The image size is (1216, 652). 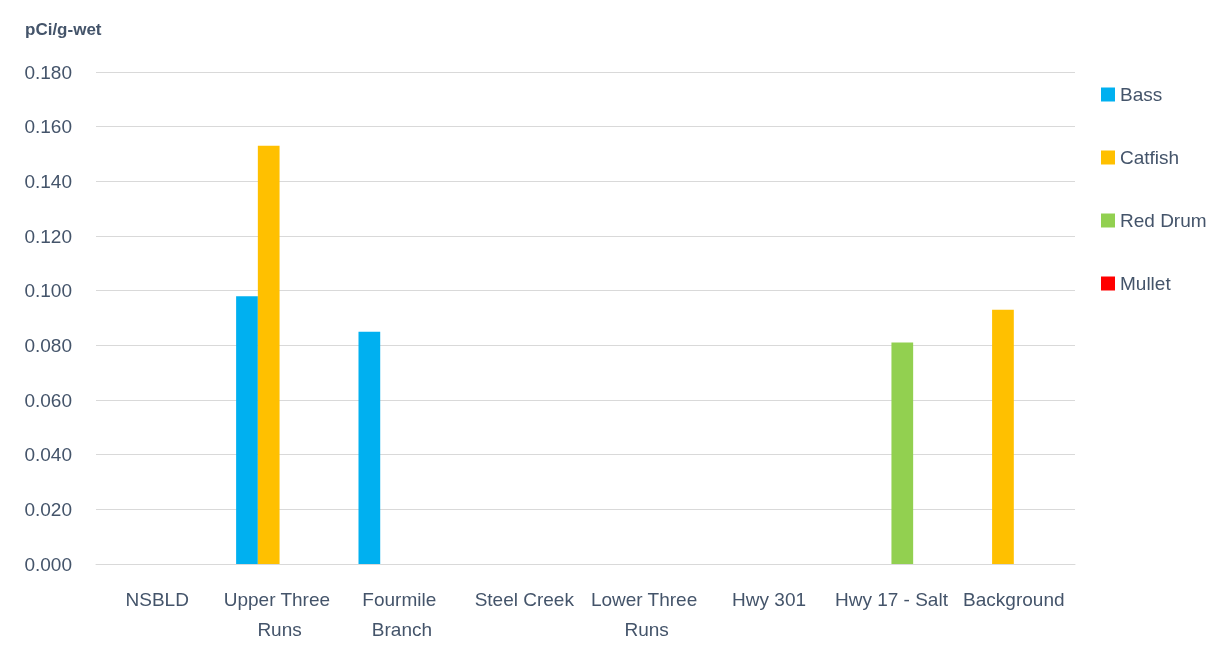 I want to click on x-tick-label: Upper Three Runs, so click(x=279, y=614).